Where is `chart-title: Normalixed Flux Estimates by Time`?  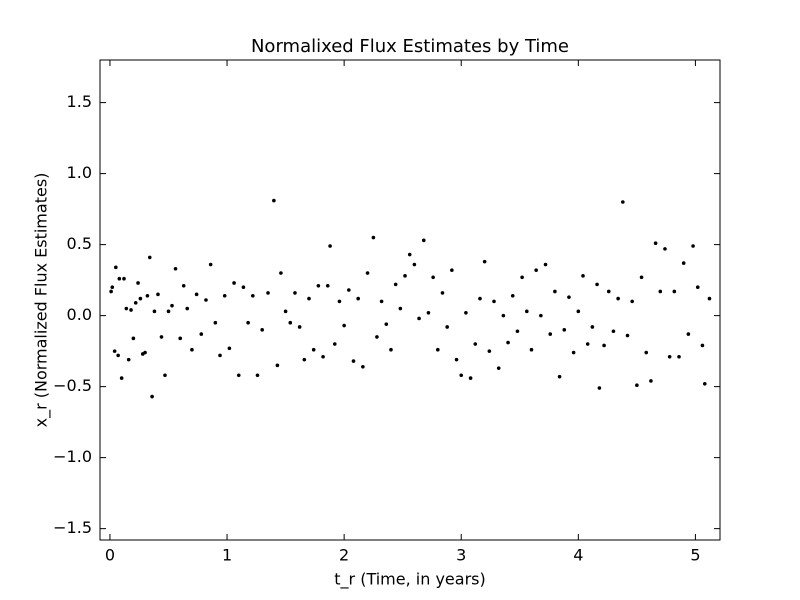 chart-title: Normalixed Flux Estimates by Time is located at coordinates (410, 46).